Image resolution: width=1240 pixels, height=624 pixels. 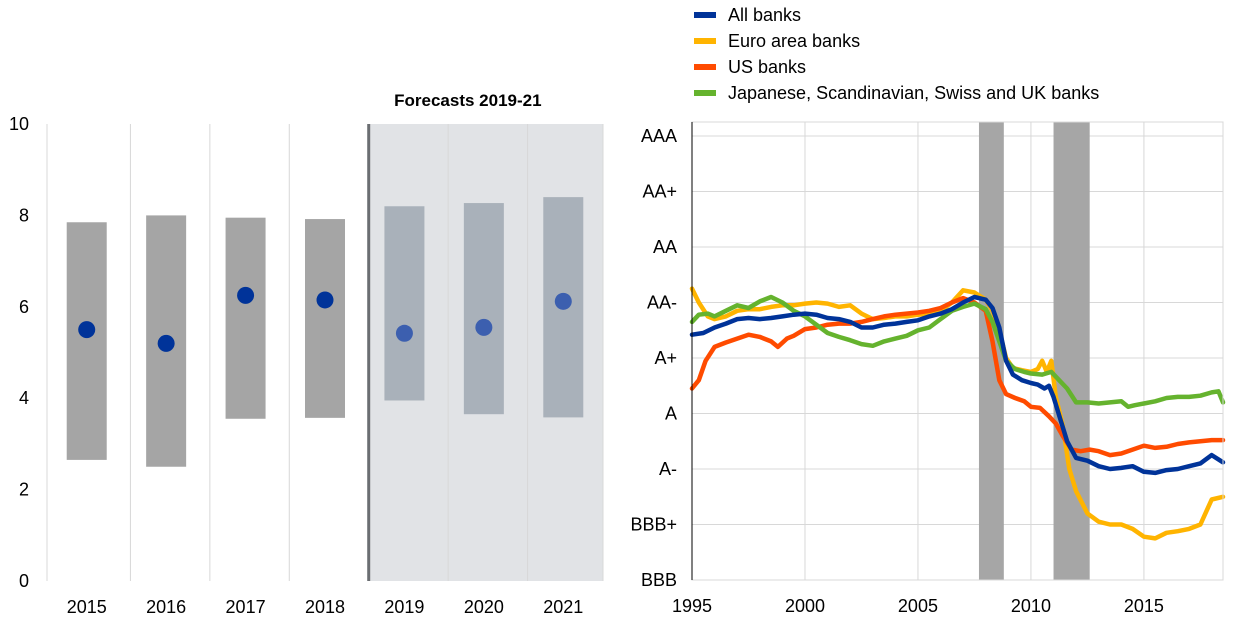 What do you see at coordinates (662, 303) in the screenshot?
I see `right-y-tick: AA-` at bounding box center [662, 303].